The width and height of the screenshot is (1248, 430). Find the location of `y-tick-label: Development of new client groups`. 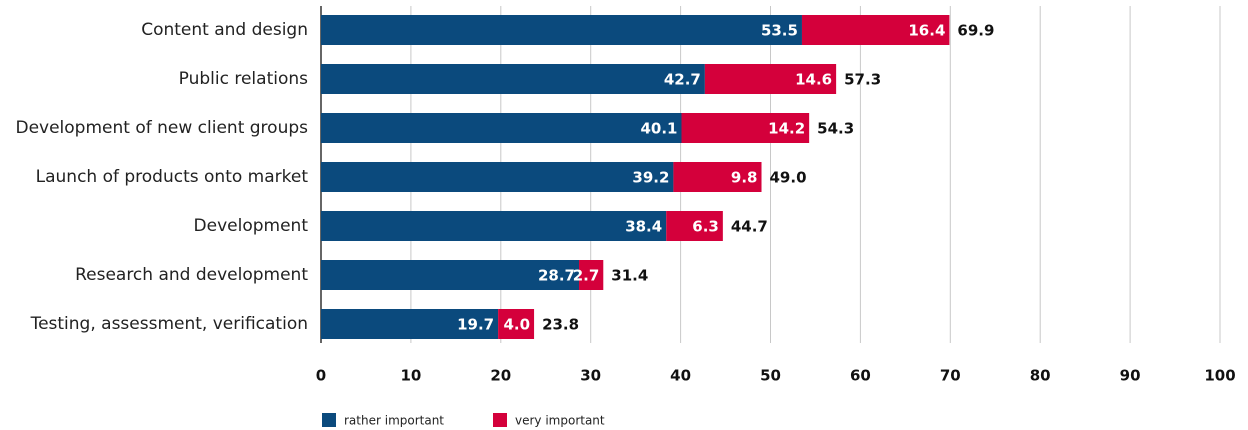

y-tick-label: Development of new client groups is located at coordinates (161, 128).